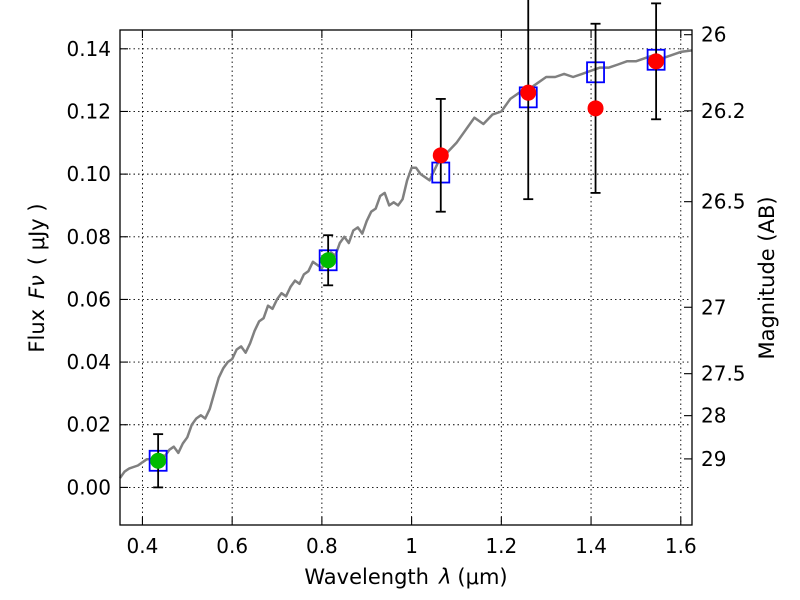  Describe the element at coordinates (591, 546) in the screenshot. I see `x-tick-label: 1.4` at that location.